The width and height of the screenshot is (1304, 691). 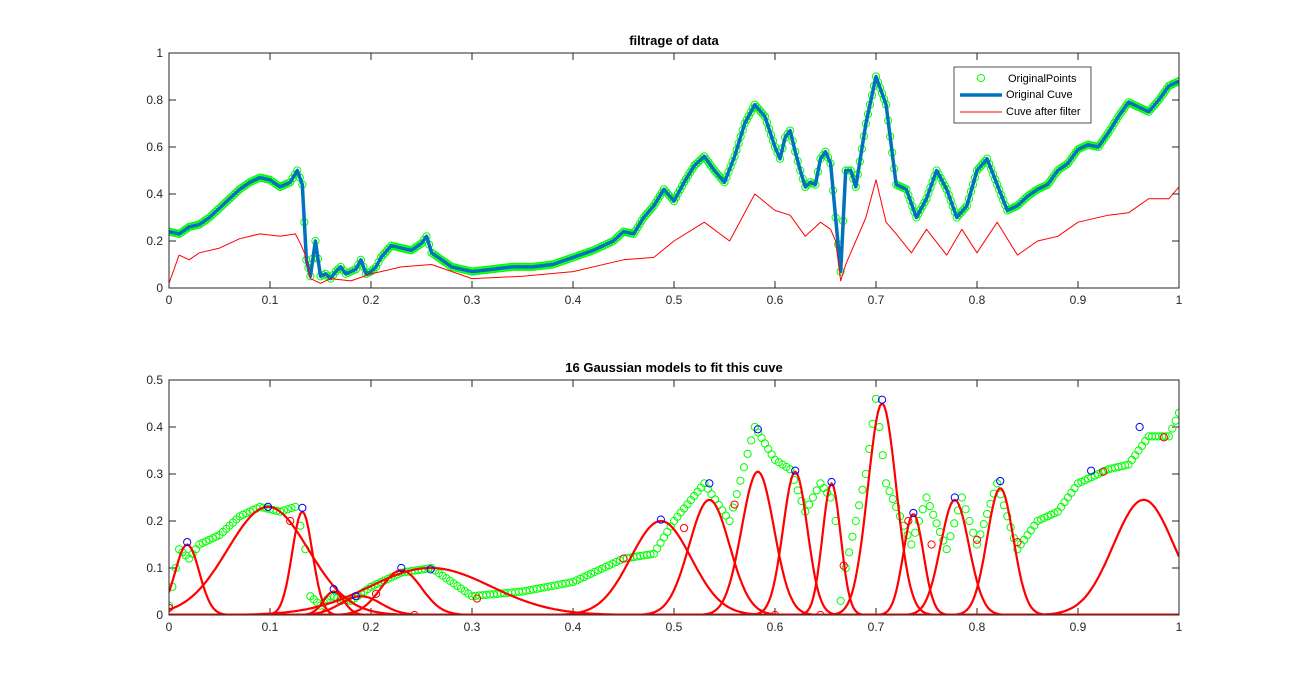 I want to click on legend-label: OriginalPoints, so click(x=1042, y=79).